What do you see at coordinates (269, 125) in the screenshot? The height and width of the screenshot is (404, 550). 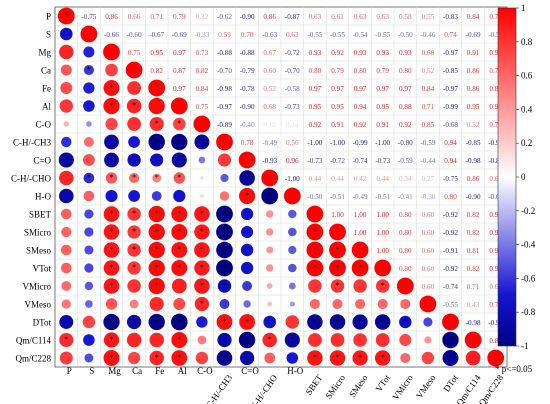 I see `corr-value: 0.12` at bounding box center [269, 125].